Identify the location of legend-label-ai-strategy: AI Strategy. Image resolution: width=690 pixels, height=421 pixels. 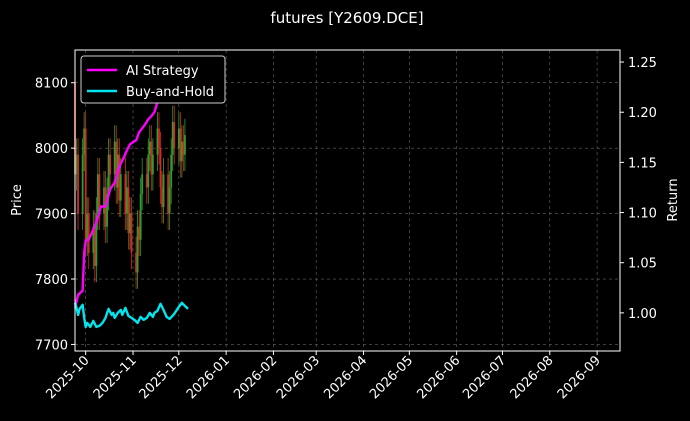
(162, 71).